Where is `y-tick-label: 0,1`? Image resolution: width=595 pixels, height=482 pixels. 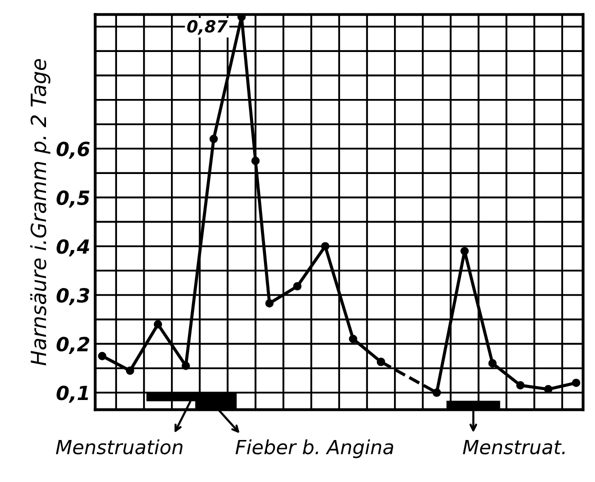 y-tick-label: 0,1 is located at coordinates (72, 394).